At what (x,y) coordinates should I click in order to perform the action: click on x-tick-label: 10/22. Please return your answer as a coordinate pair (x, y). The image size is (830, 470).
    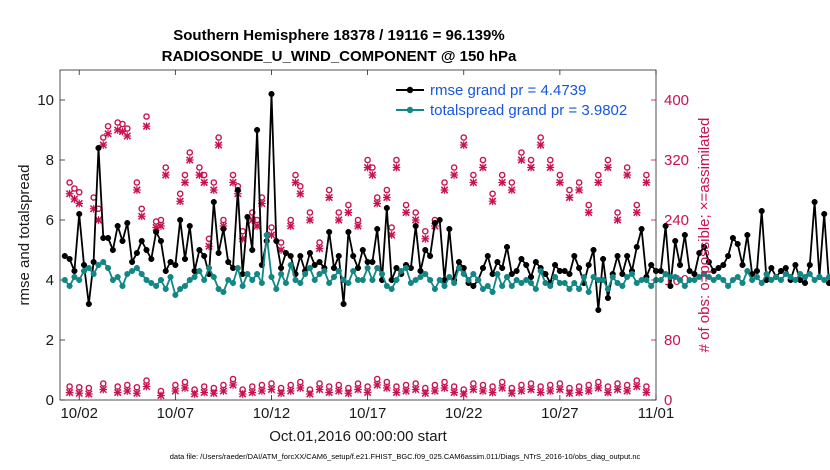
    Looking at the image, I should click on (464, 413).